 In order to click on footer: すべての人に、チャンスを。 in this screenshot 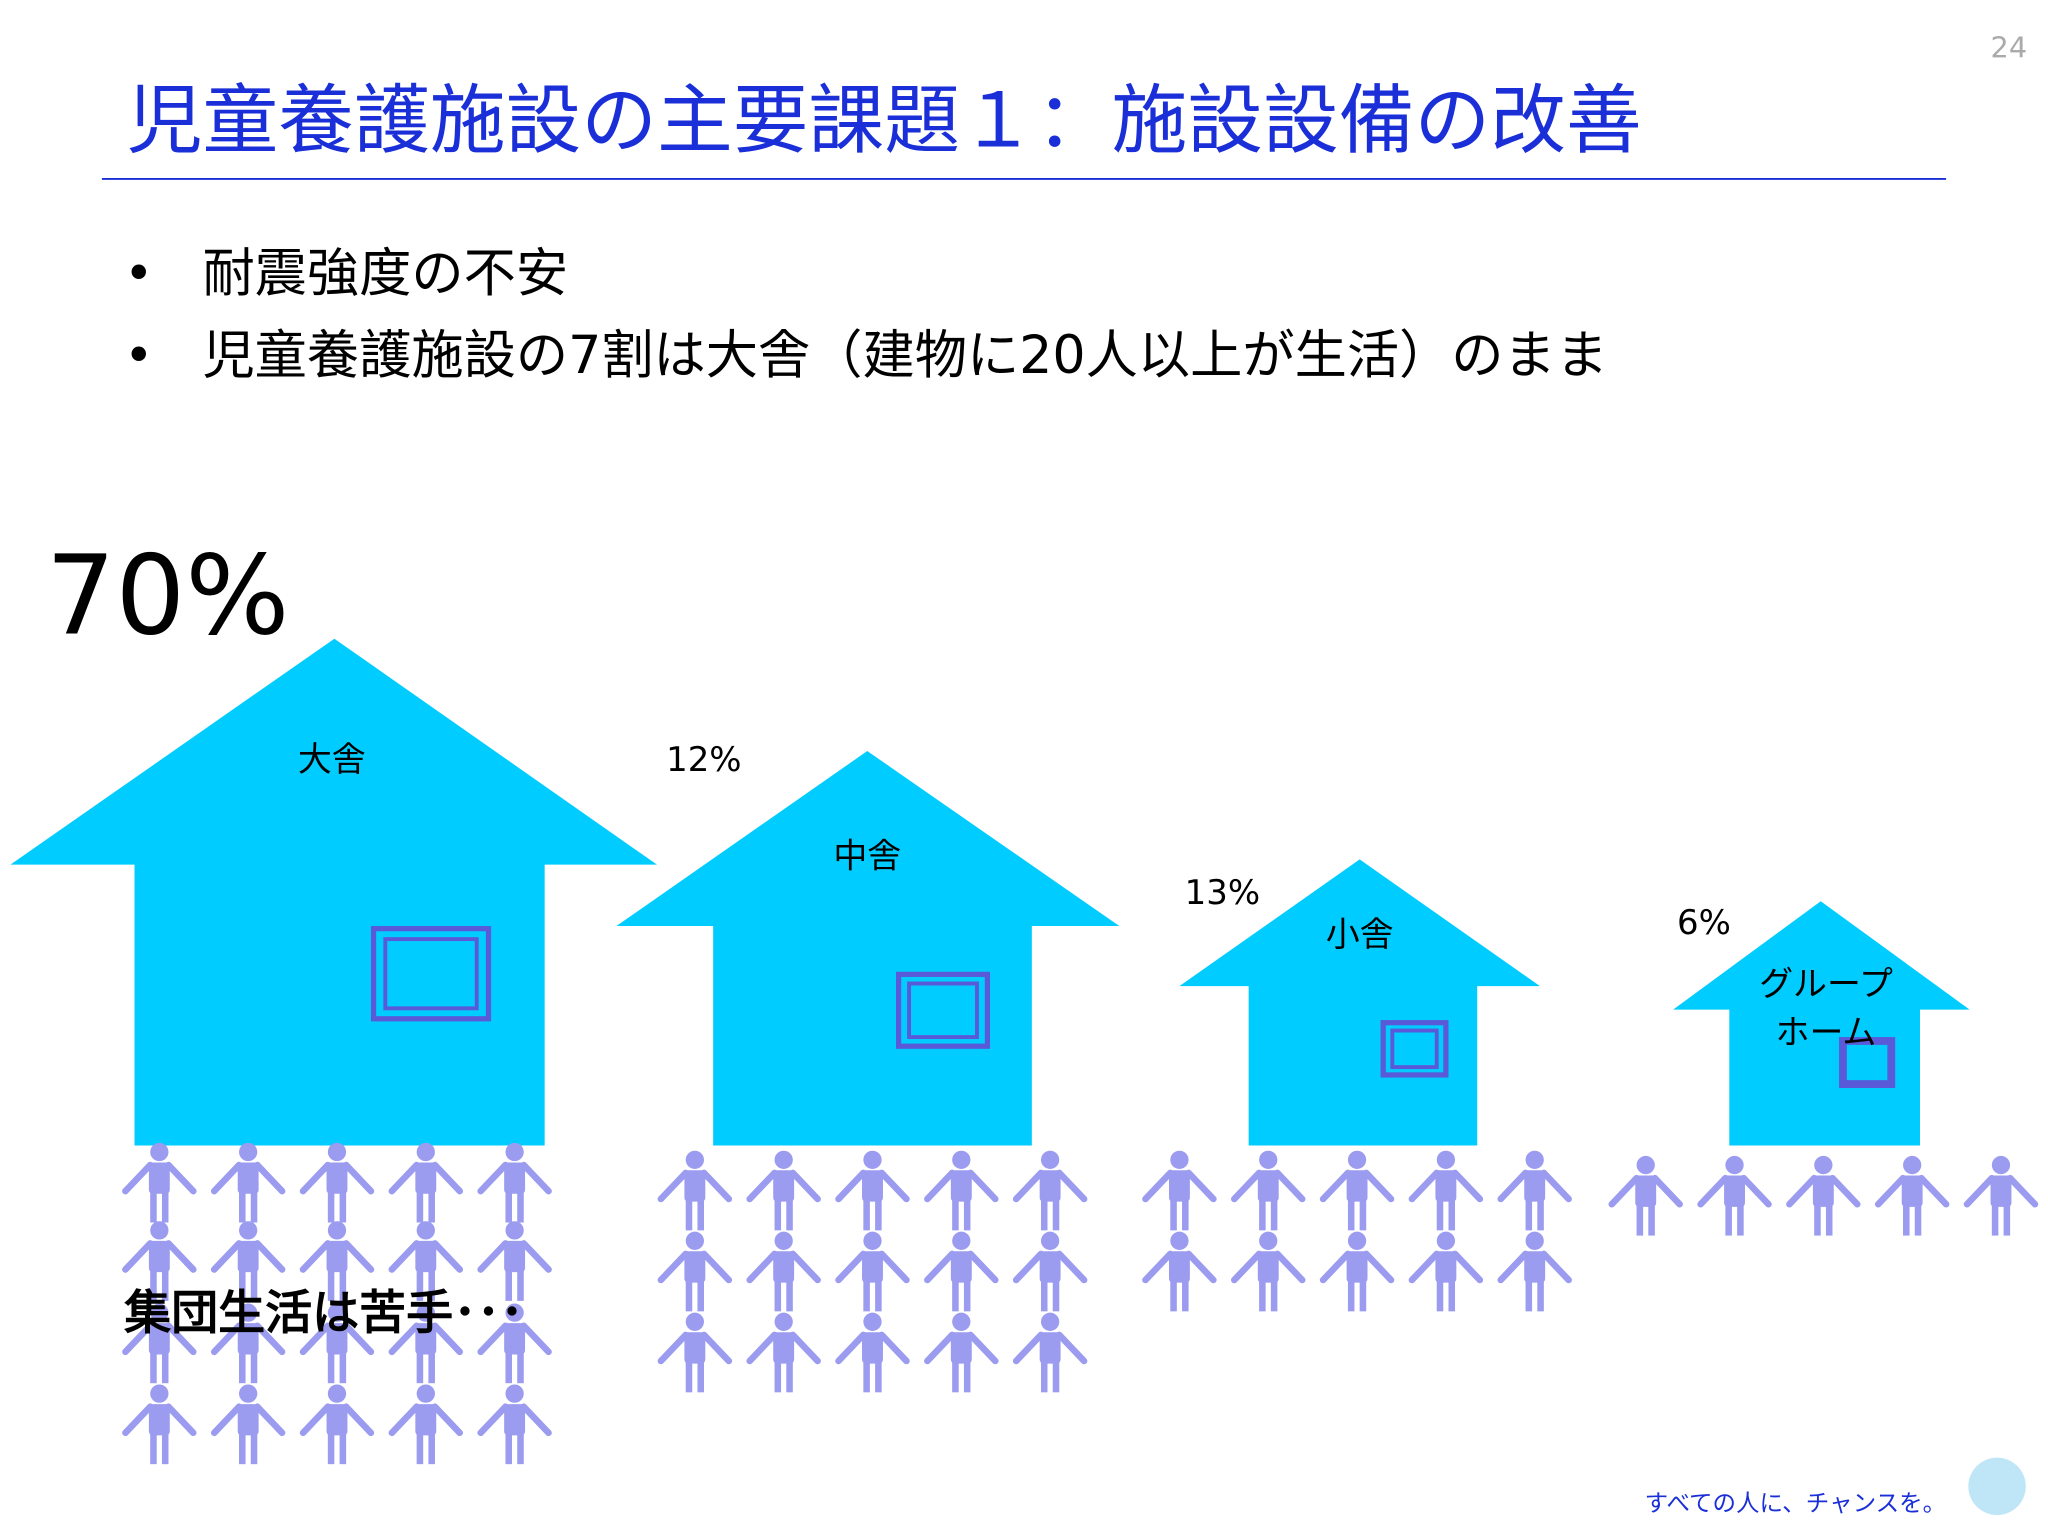, I will do `click(1796, 1503)`.